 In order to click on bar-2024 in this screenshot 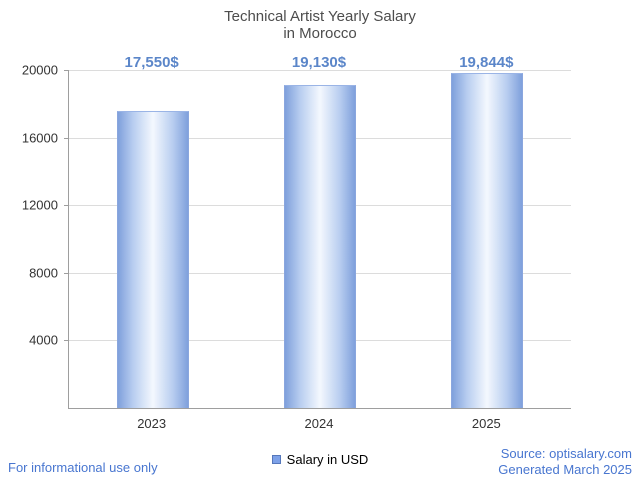, I will do `click(320, 246)`.